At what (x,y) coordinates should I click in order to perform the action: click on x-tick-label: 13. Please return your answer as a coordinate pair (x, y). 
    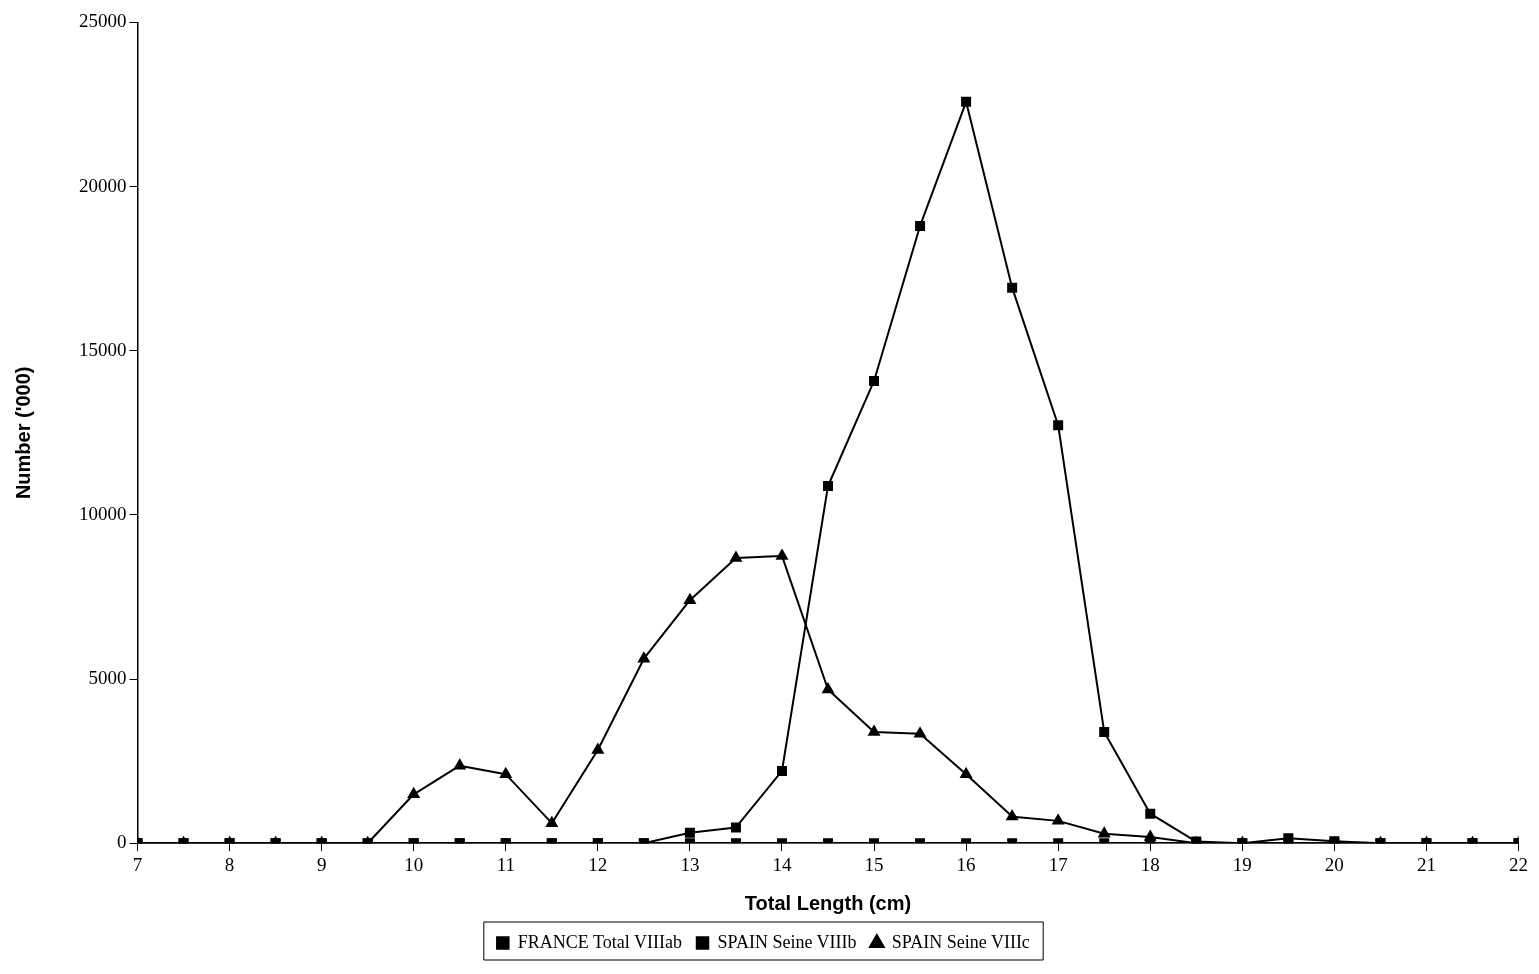
    Looking at the image, I should click on (690, 864).